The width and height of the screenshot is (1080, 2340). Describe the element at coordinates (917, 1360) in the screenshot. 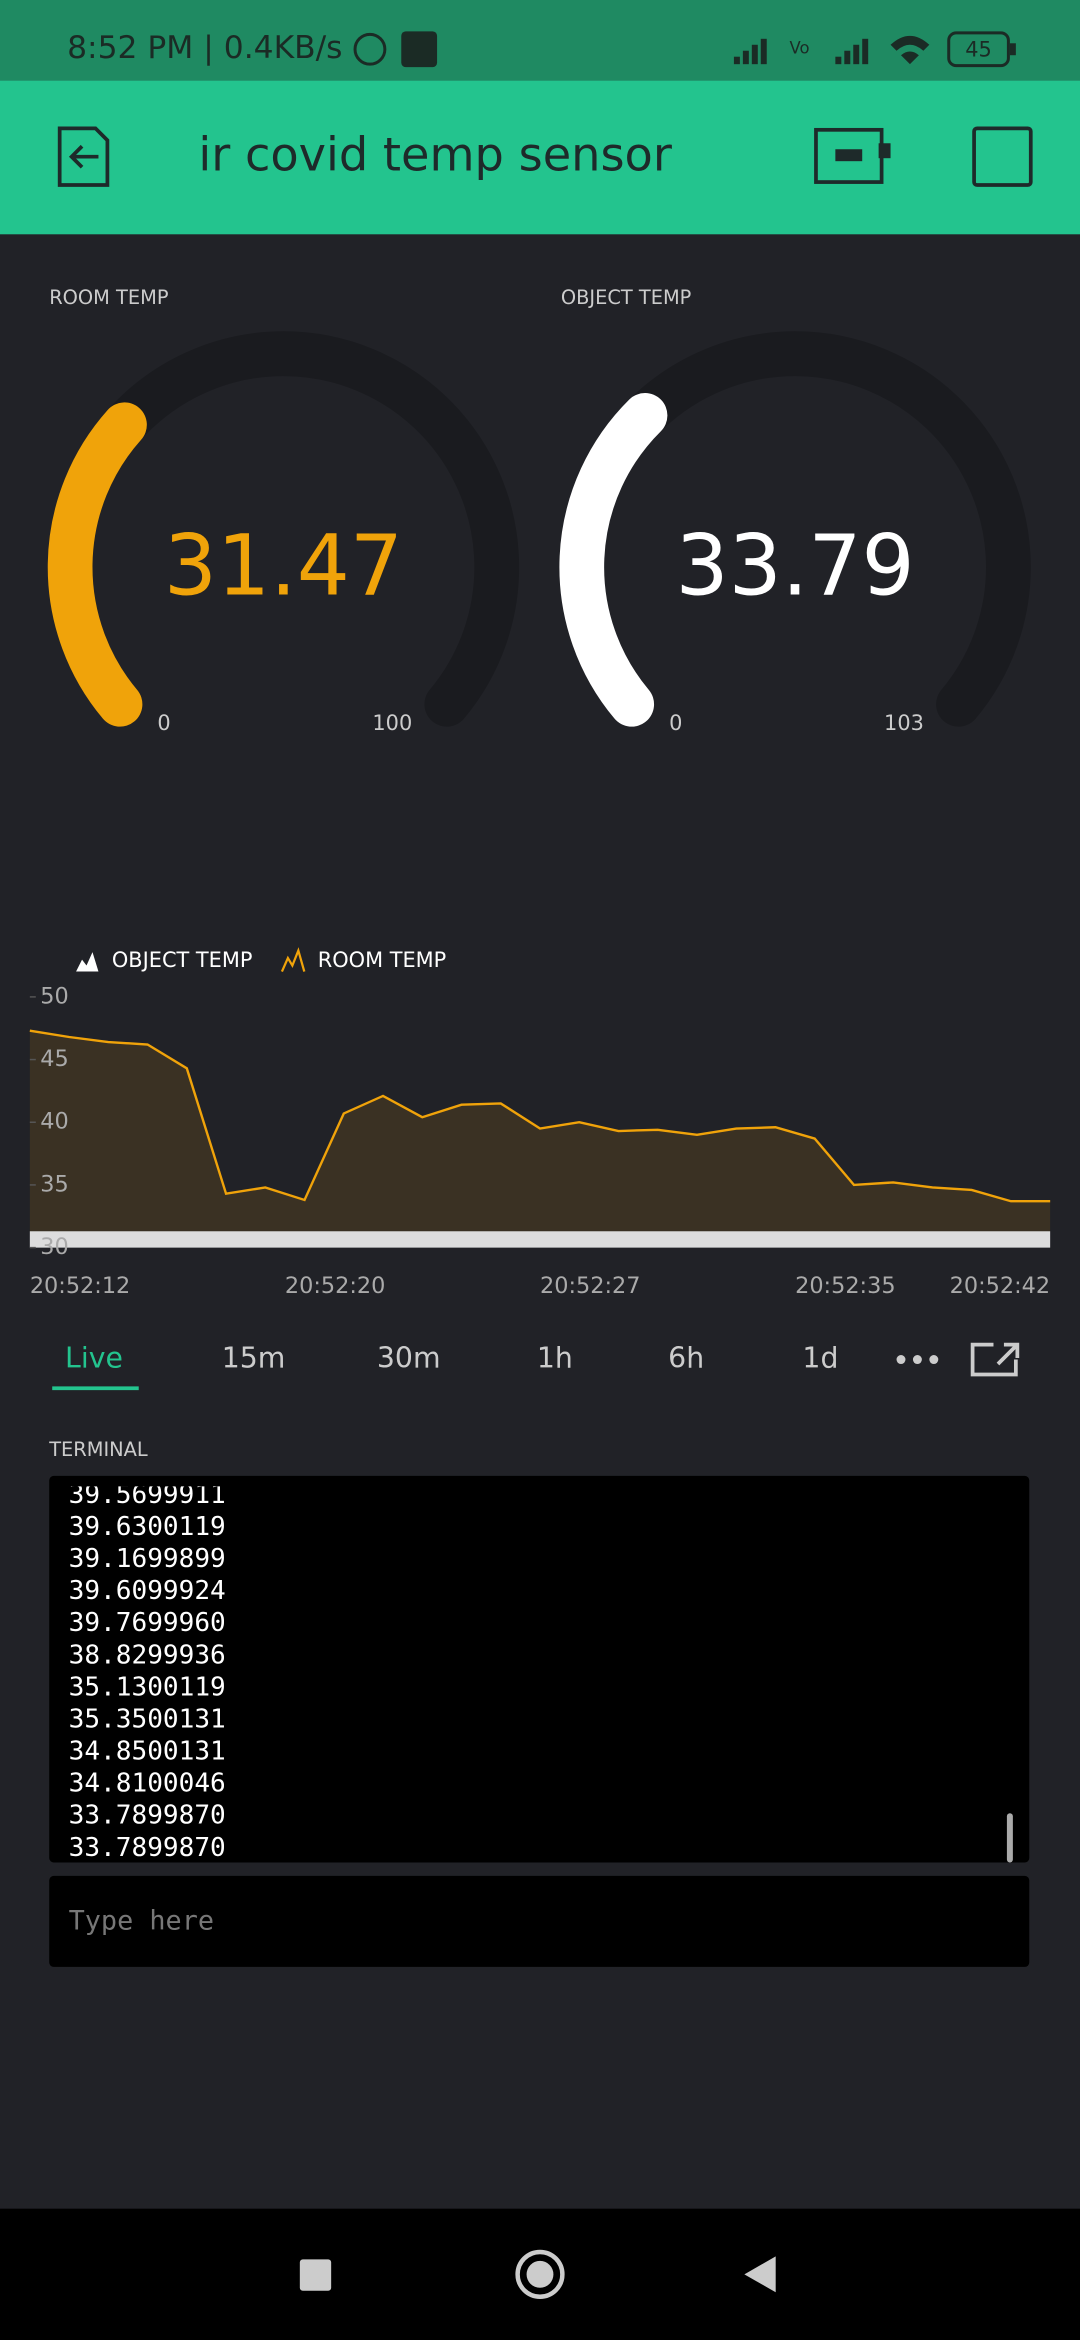

I see `more-button` at that location.